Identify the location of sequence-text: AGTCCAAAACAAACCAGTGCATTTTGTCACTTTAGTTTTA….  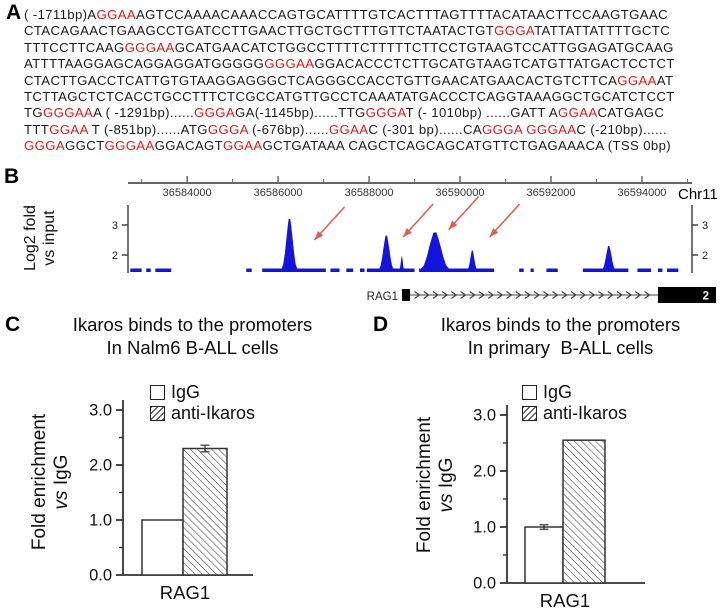
(402, 14).